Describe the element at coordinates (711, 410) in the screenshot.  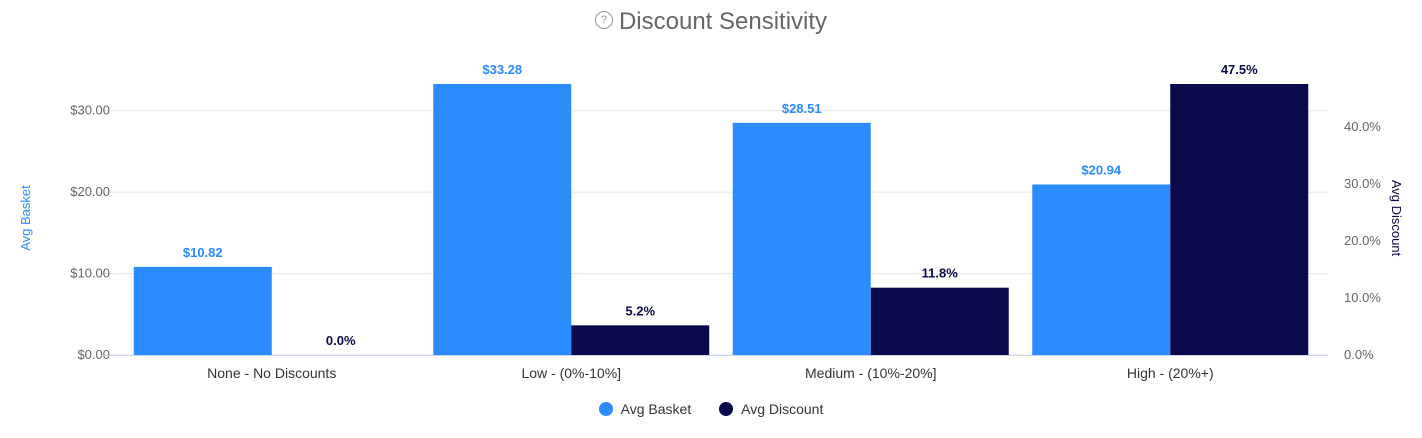
I see `legend: Avg Basket Avg Discount` at that location.